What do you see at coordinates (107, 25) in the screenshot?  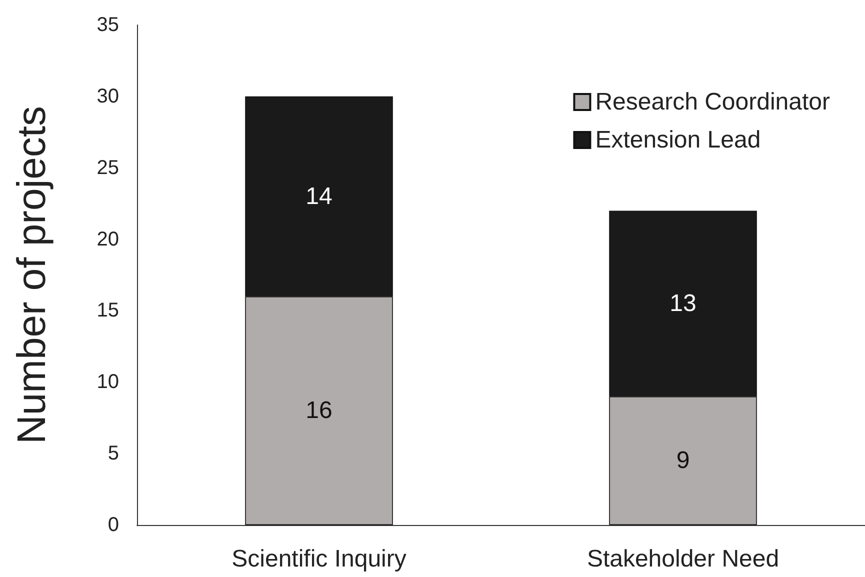 I see `y-tick-label: 35` at bounding box center [107, 25].